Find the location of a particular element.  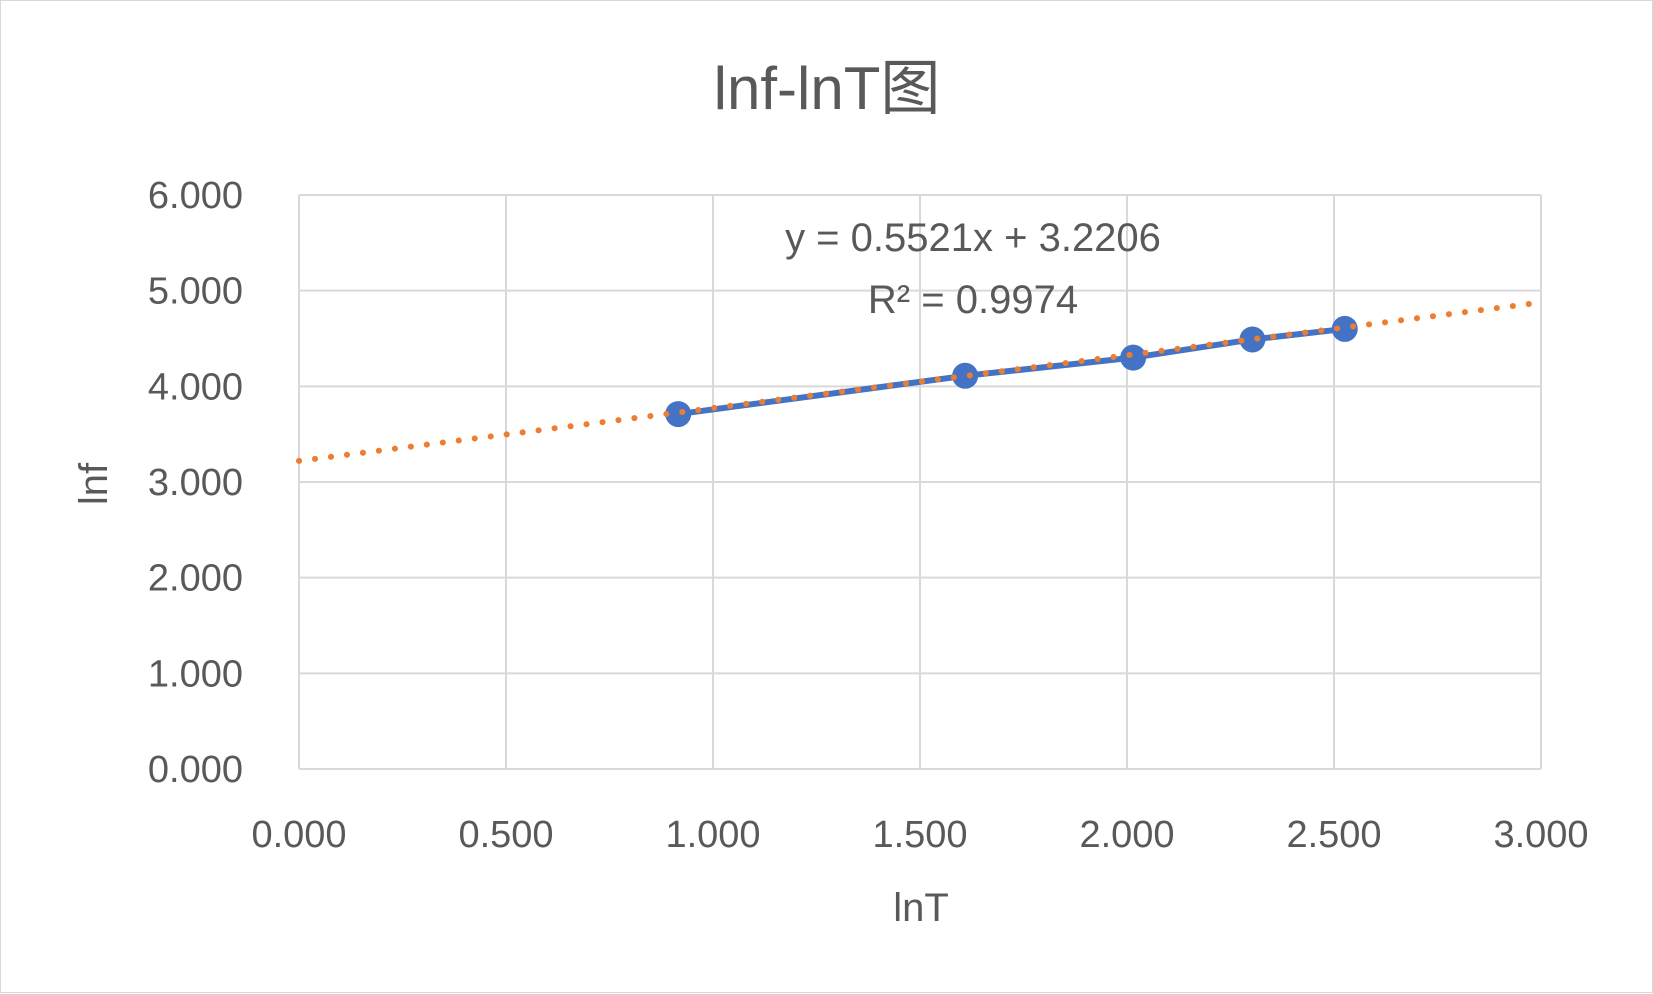

y-tick-label: 3.000 is located at coordinates (195, 483).